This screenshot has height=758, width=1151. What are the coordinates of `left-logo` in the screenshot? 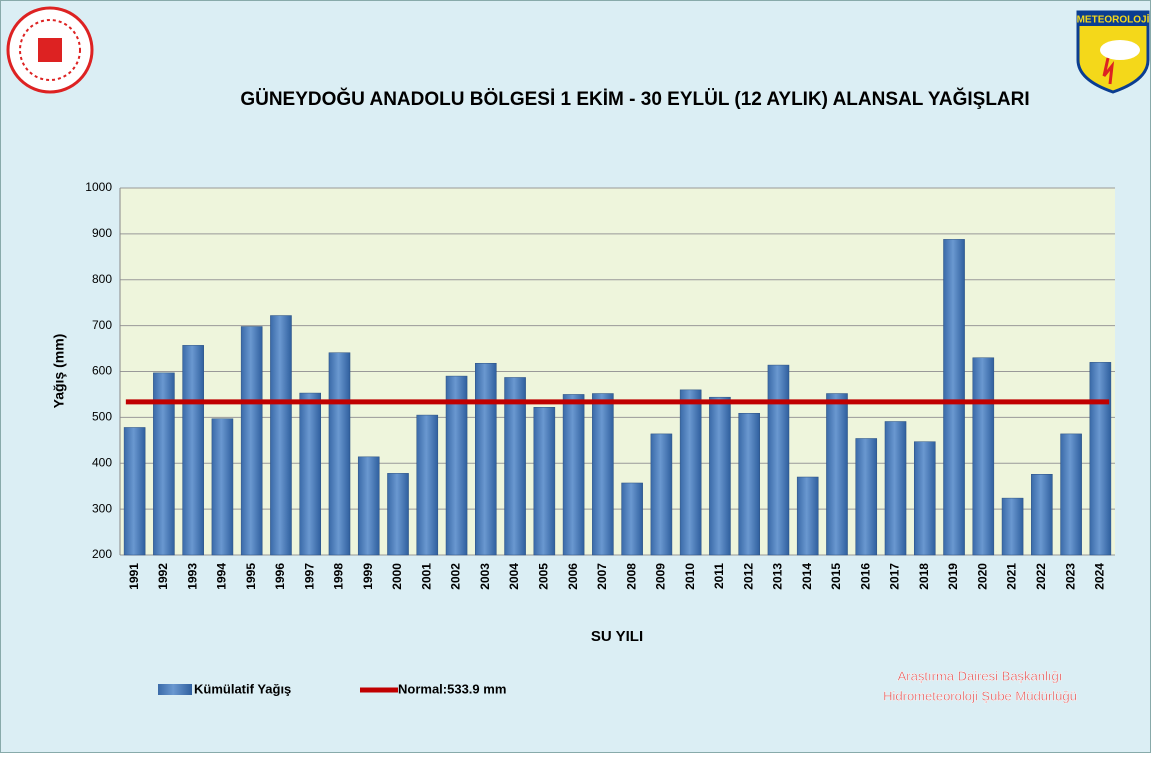 It's located at (50, 50).